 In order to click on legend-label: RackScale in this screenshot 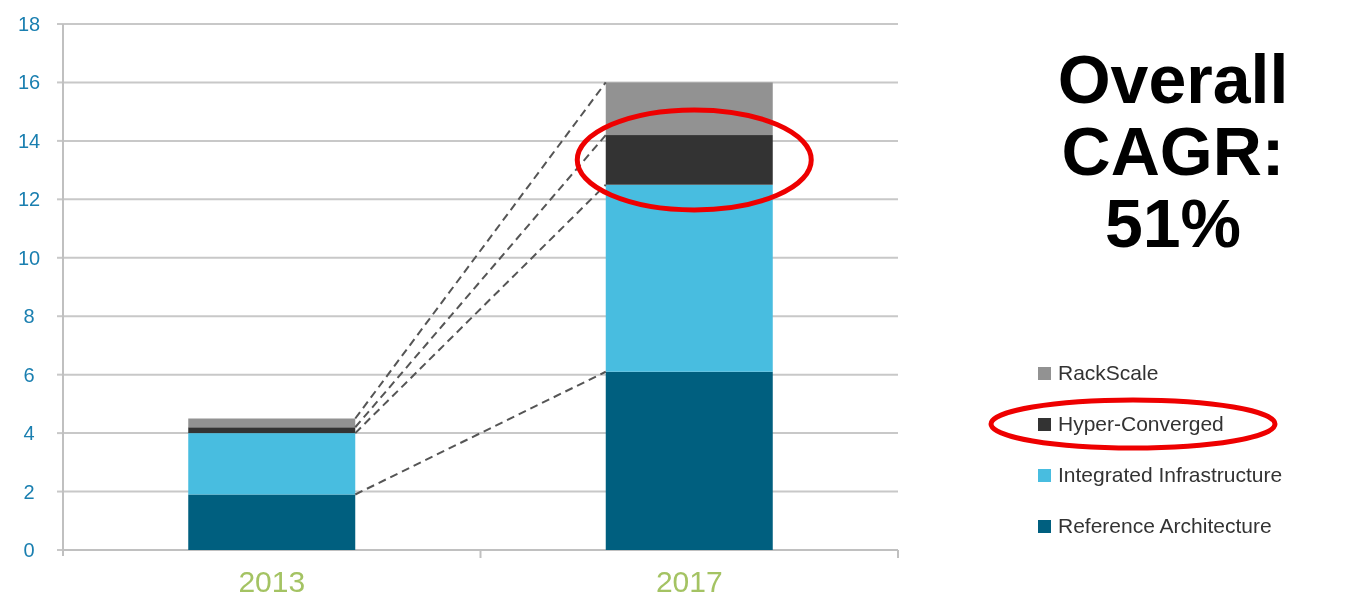, I will do `click(1108, 373)`.